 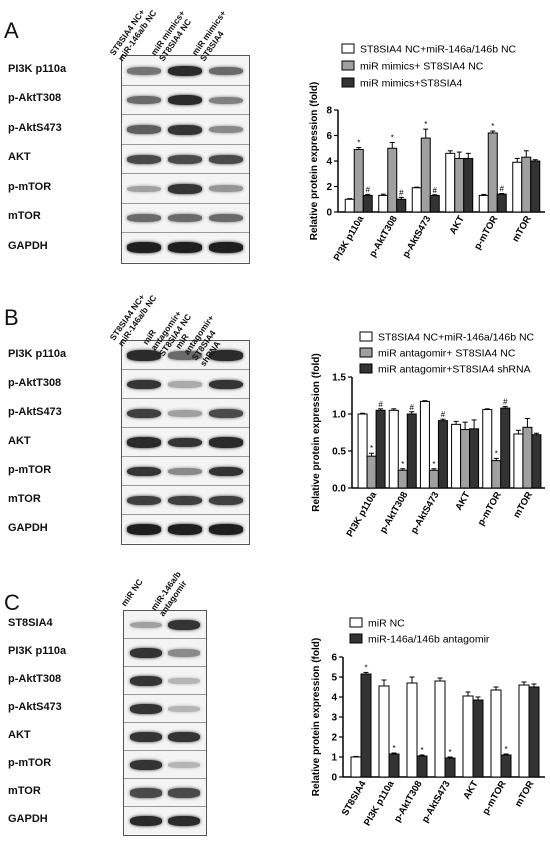 I want to click on legend-label: miR antagomir+ST8SIA4 shRNA, so click(x=454, y=370).